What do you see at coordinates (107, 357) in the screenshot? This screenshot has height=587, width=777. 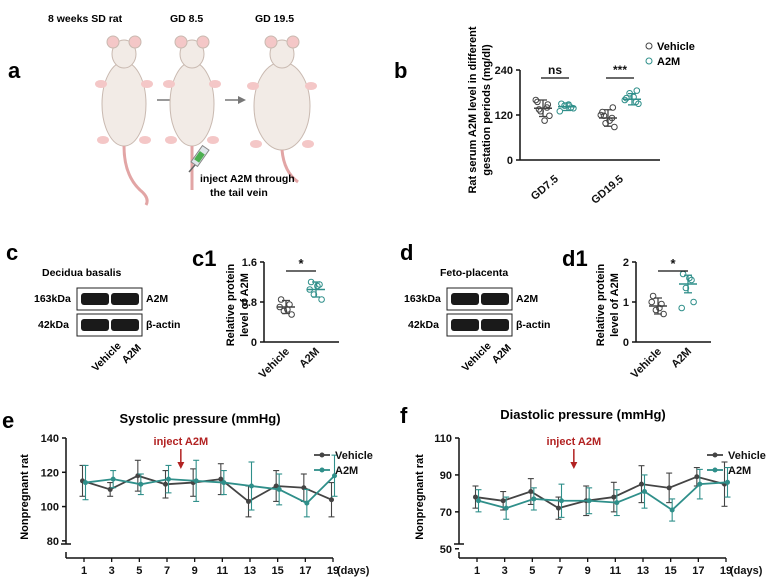 I see `blot-c-lane-vehicle: Vehicle` at bounding box center [107, 357].